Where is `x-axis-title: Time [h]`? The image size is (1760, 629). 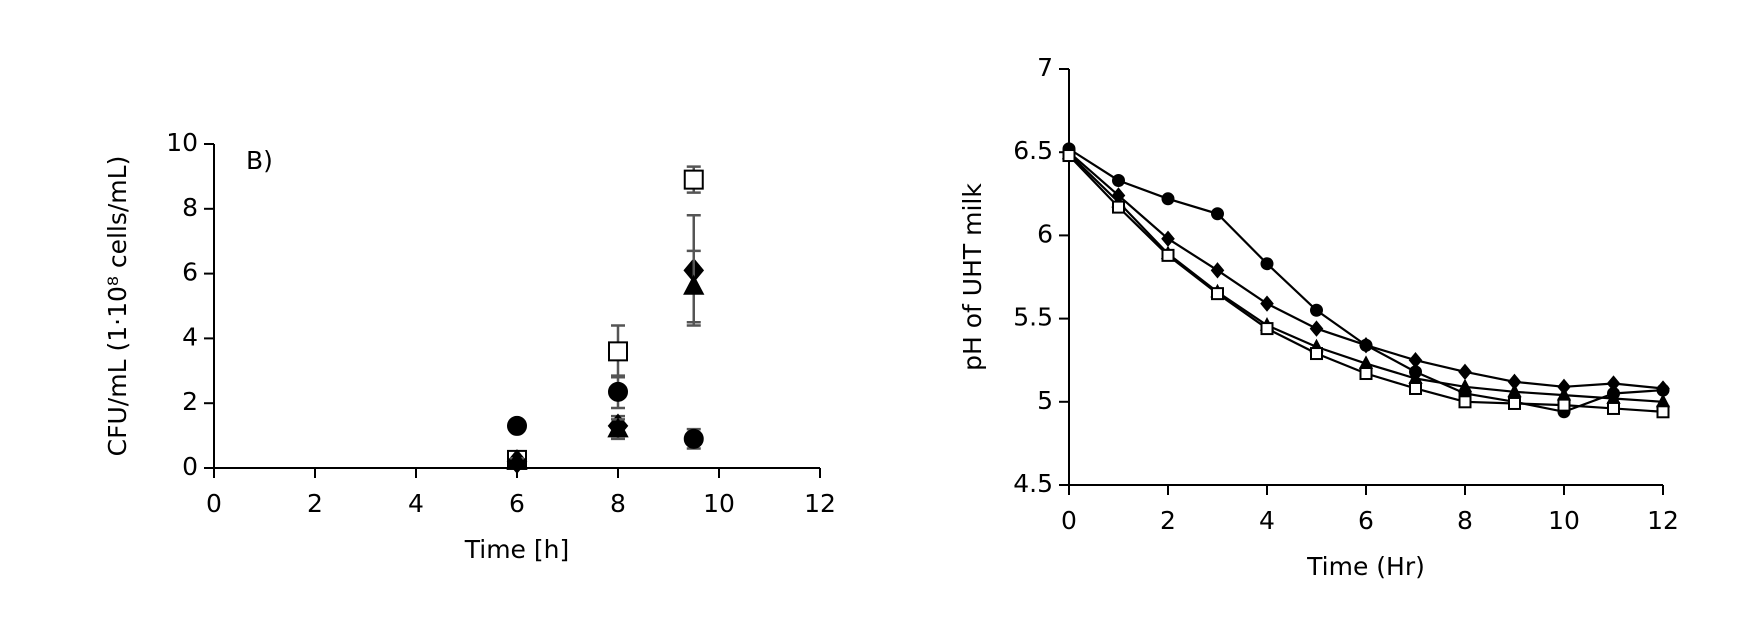 x-axis-title: Time [h] is located at coordinates (516, 549).